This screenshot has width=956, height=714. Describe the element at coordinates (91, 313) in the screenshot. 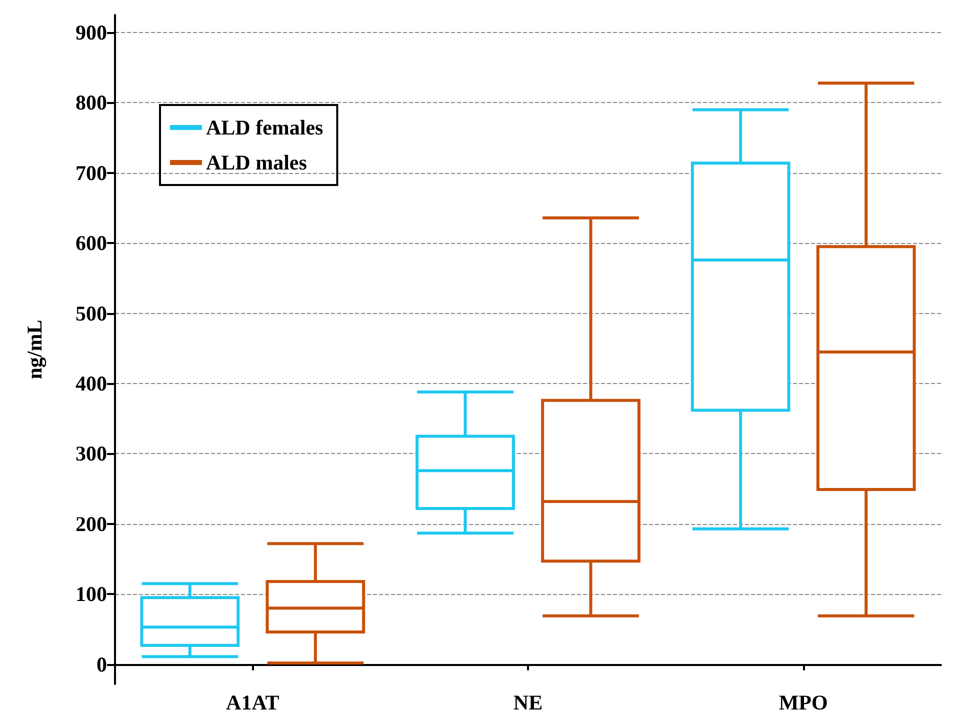

I see `y-tick-label: 500` at that location.